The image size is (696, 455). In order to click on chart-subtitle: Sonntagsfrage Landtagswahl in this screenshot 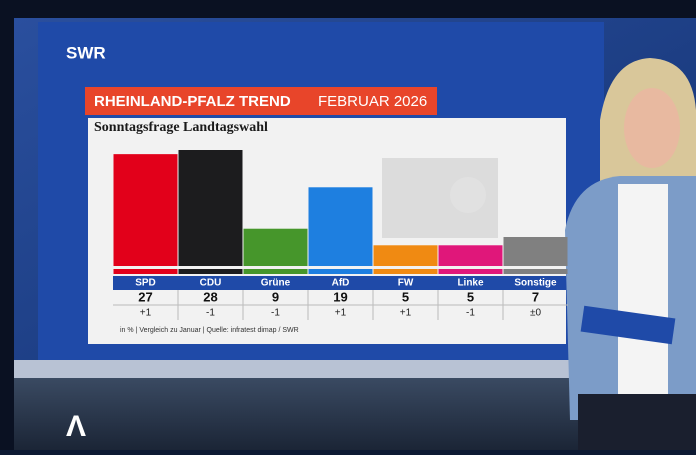, I will do `click(181, 127)`.